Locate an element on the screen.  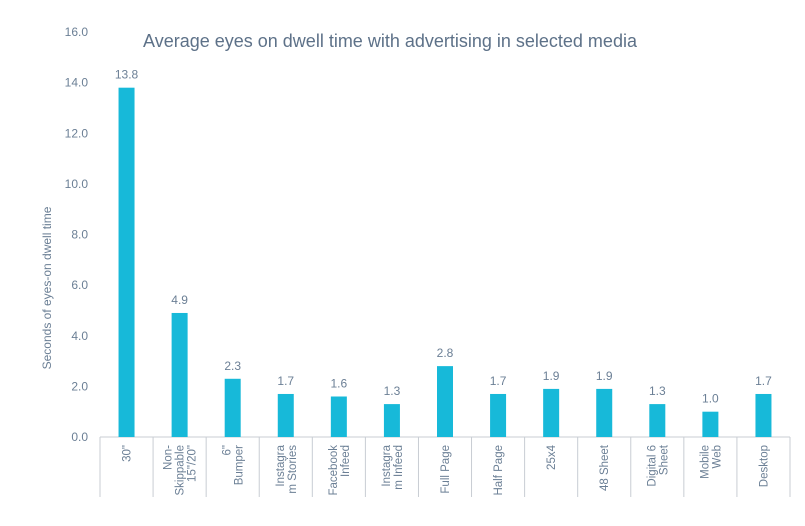
x-tick-label: 30" is located at coordinates (128, 453).